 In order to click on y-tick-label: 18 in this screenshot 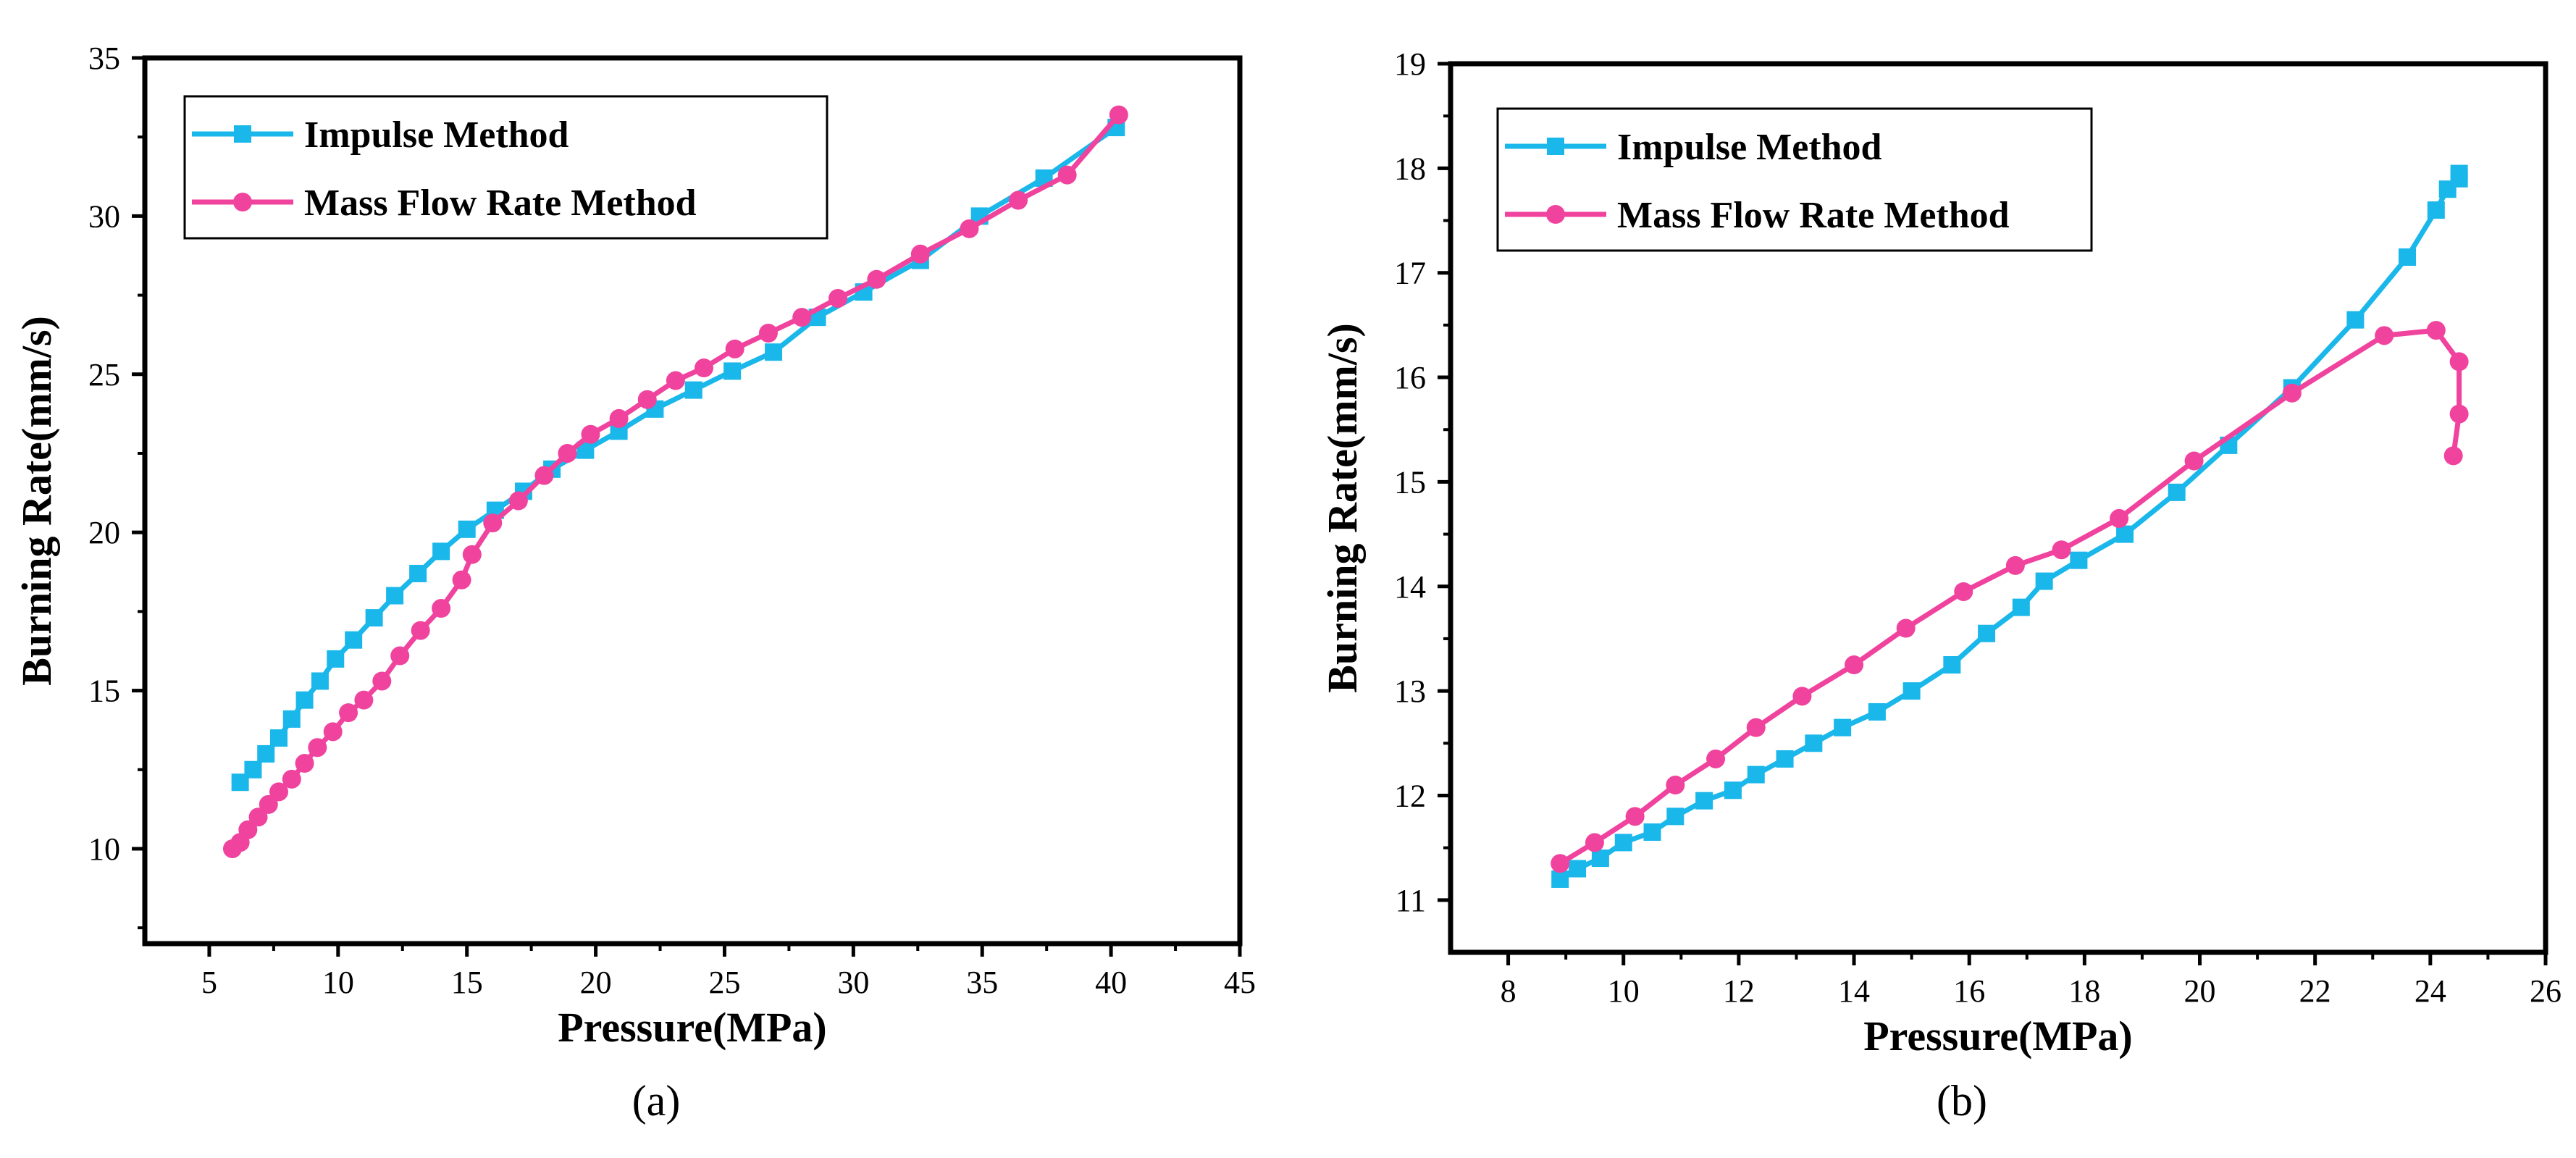, I will do `click(1410, 168)`.